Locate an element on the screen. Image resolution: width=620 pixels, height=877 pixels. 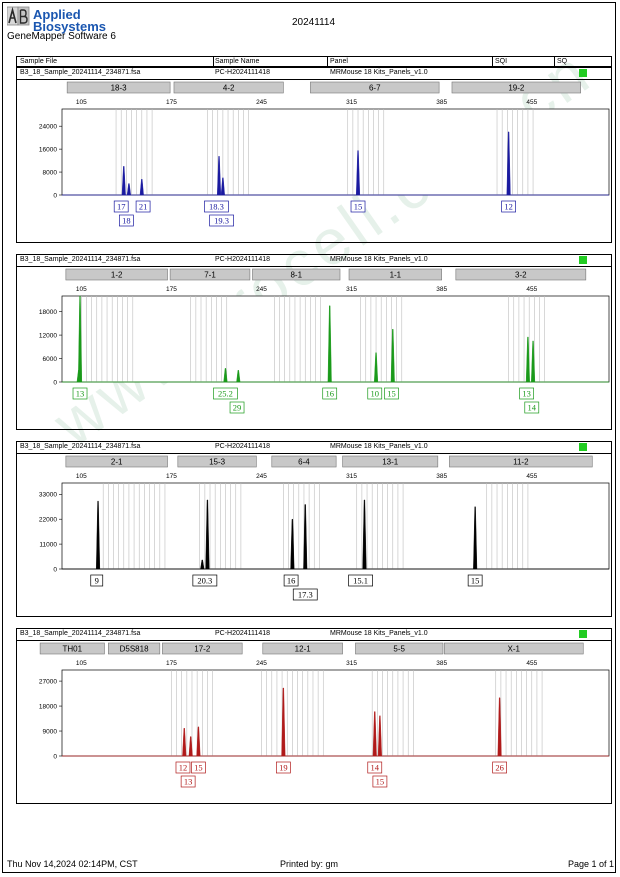
allele-label: 15.1 is located at coordinates (360, 581).